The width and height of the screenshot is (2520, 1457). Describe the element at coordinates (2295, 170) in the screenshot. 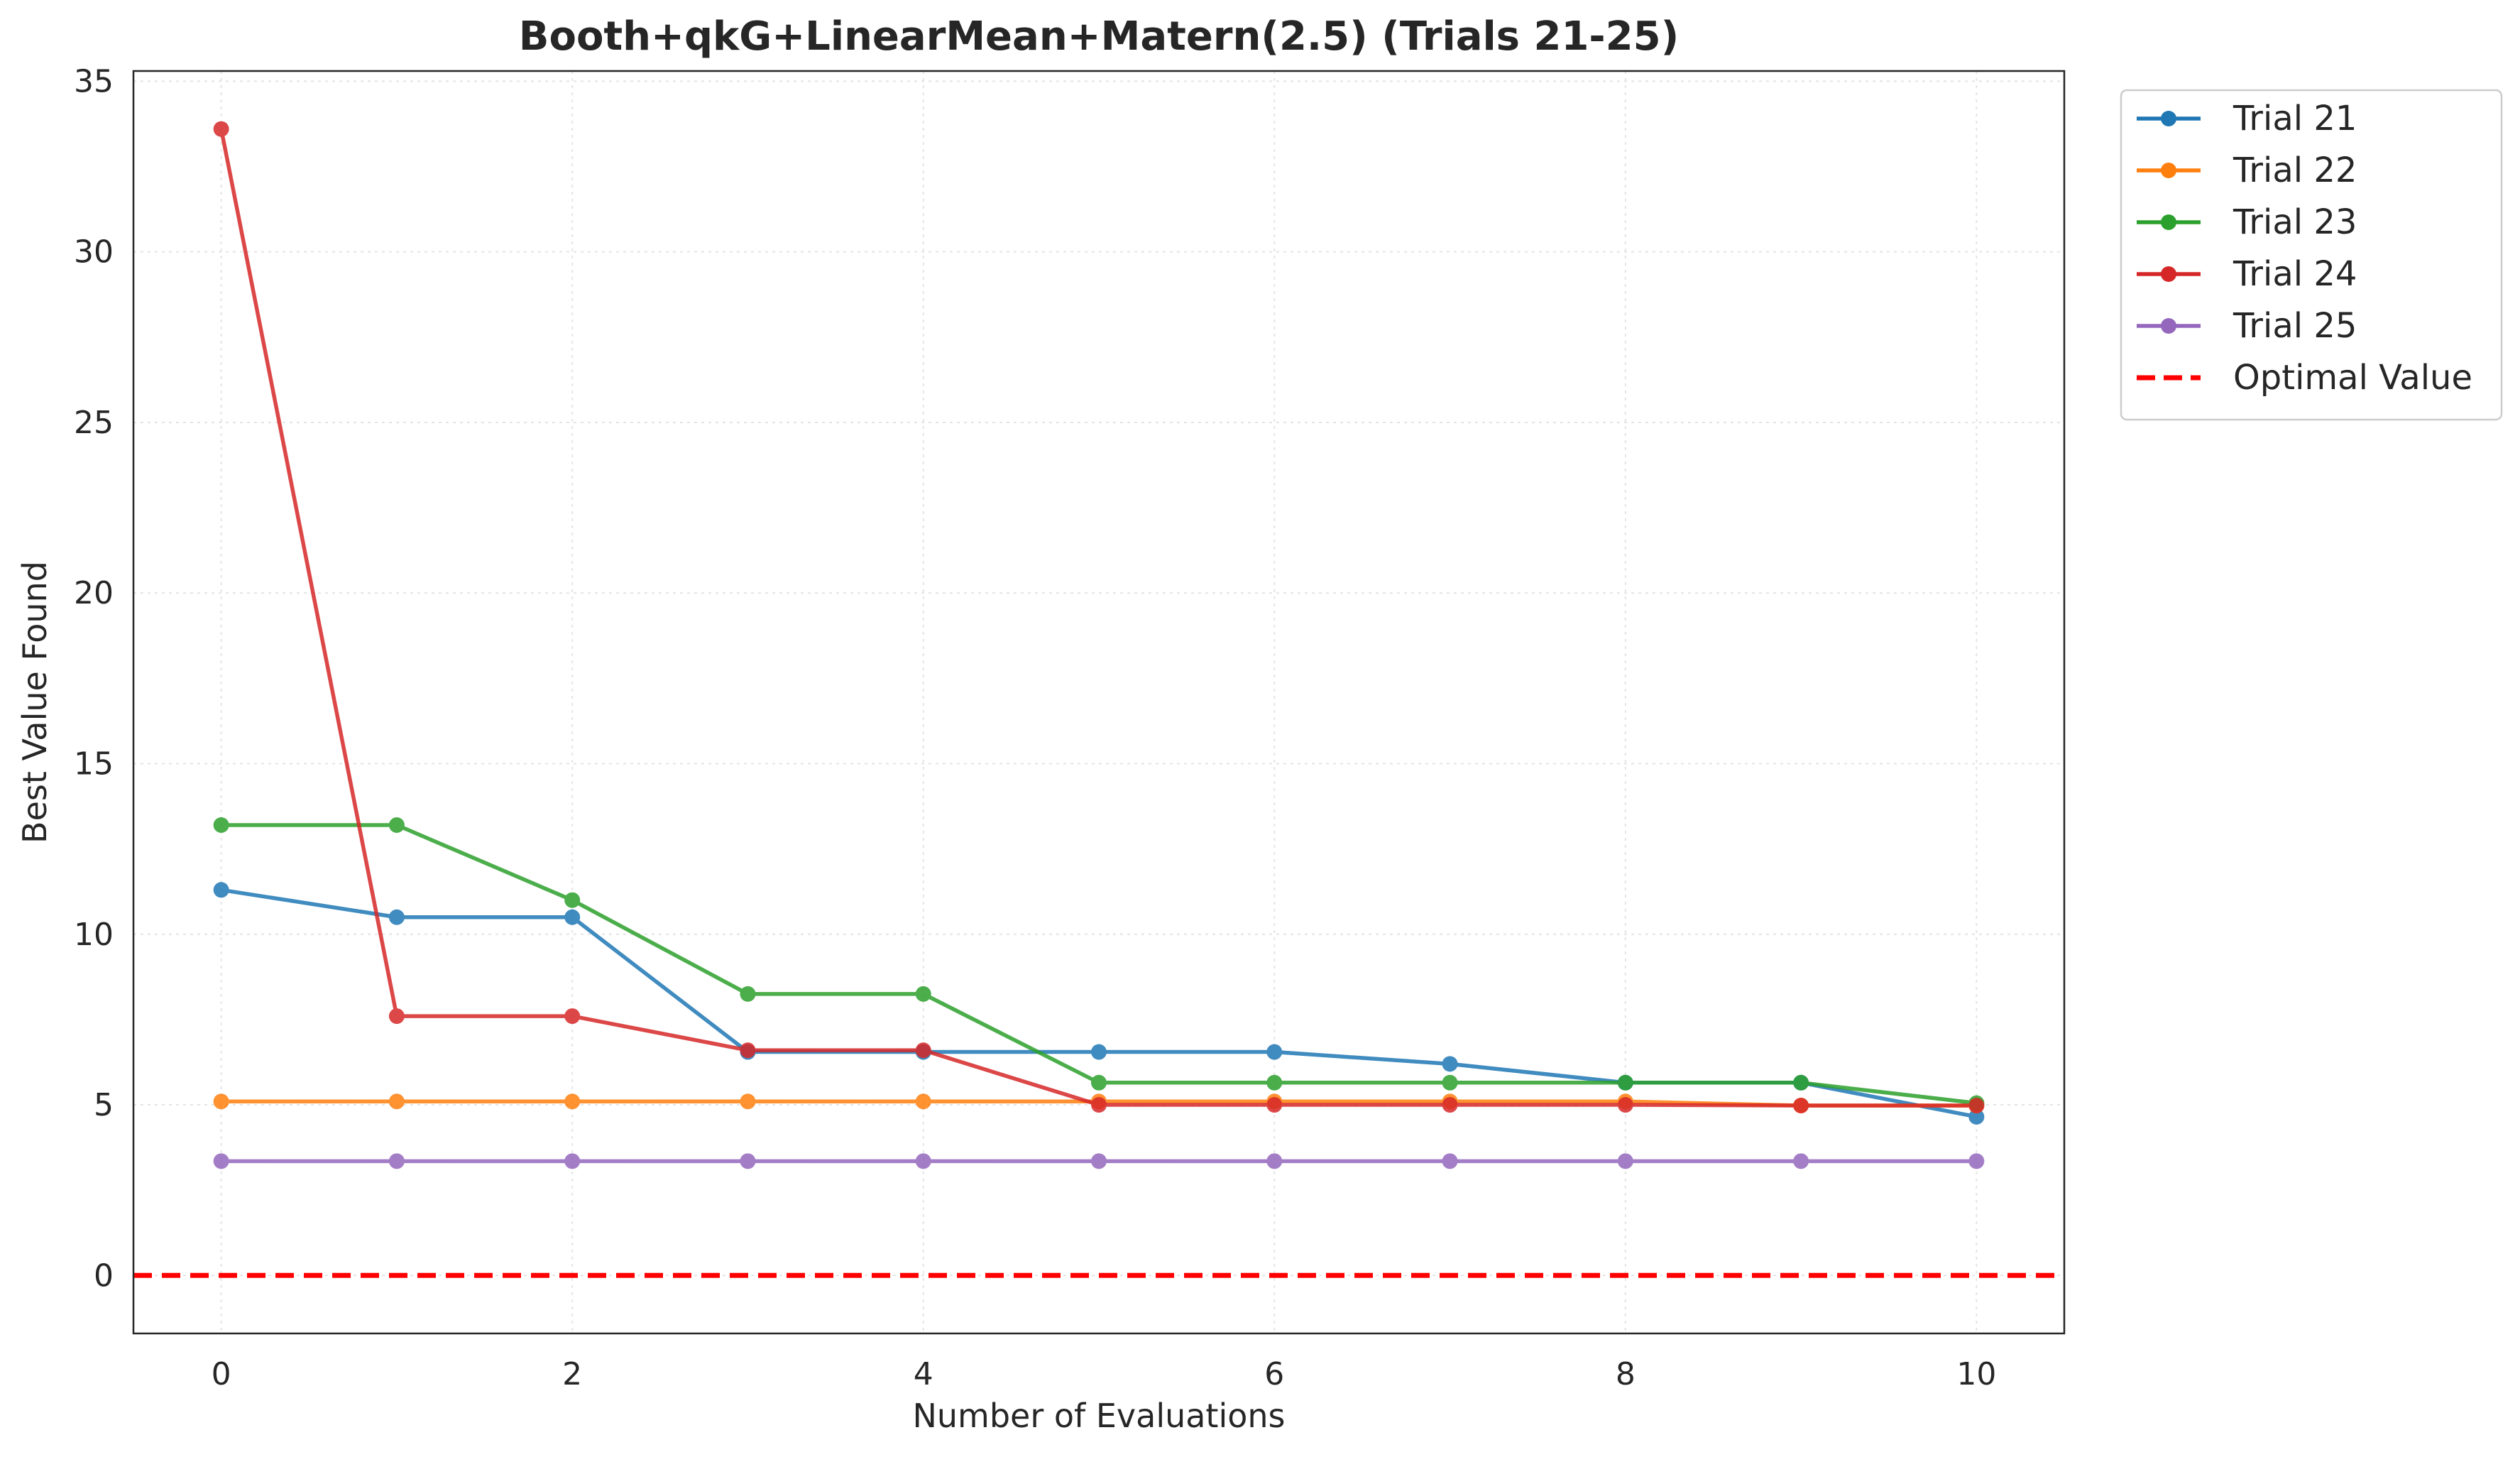

I see `legend-label-trial-22: Trial 22` at that location.